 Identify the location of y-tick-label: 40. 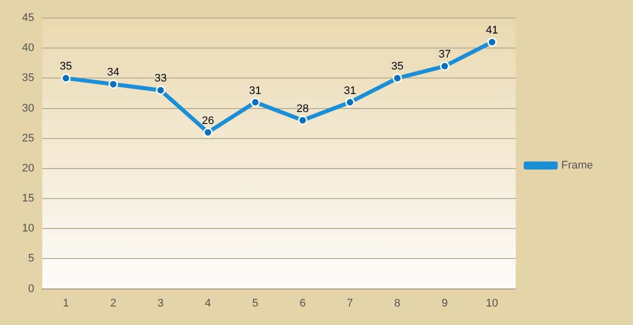
(28, 48).